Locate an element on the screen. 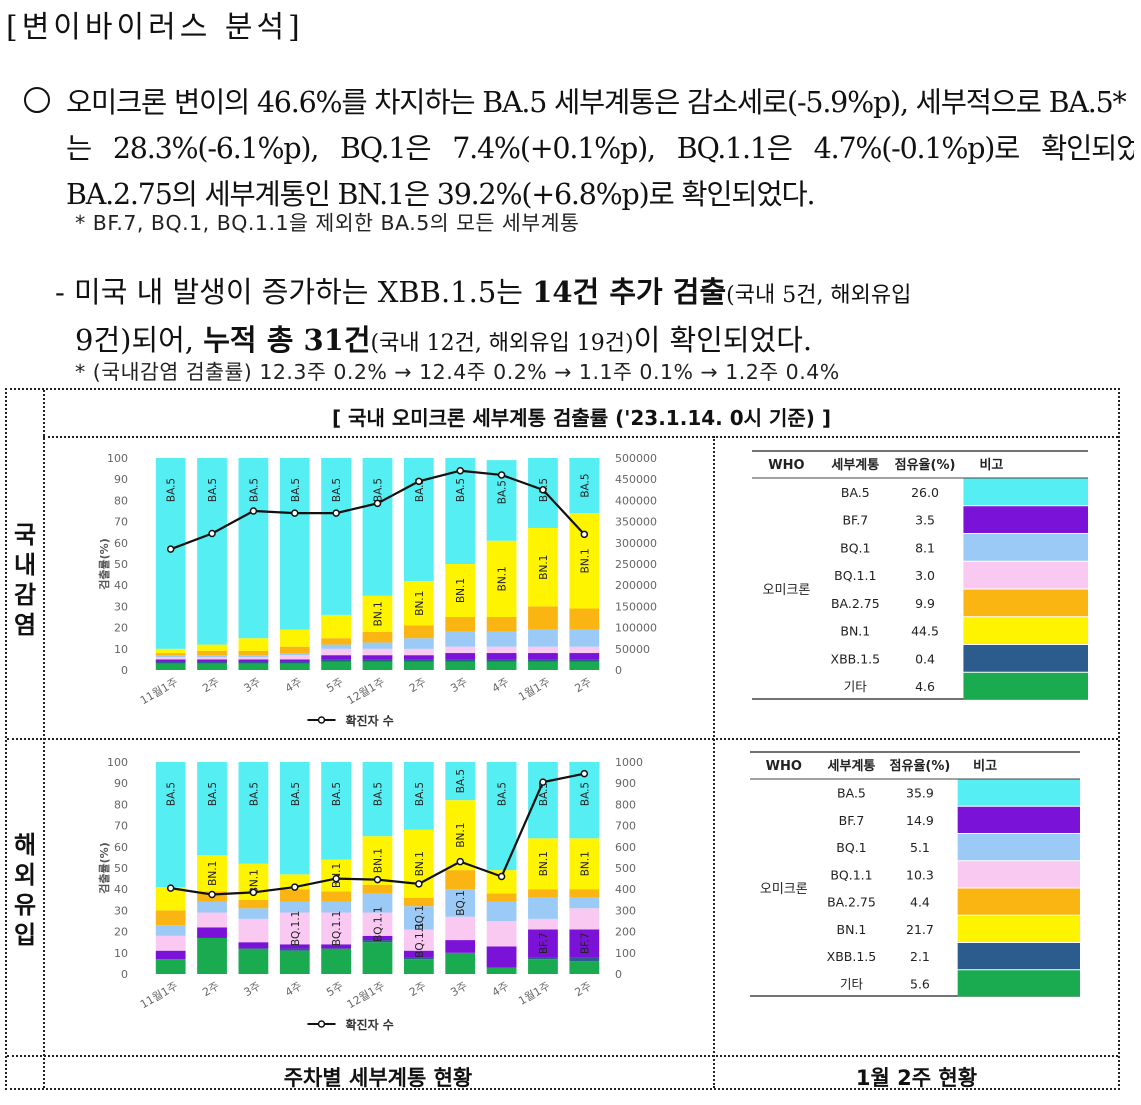 Image resolution: width=1141 pixels, height=1105 pixels. y2-tick-label: 300 is located at coordinates (625, 910).